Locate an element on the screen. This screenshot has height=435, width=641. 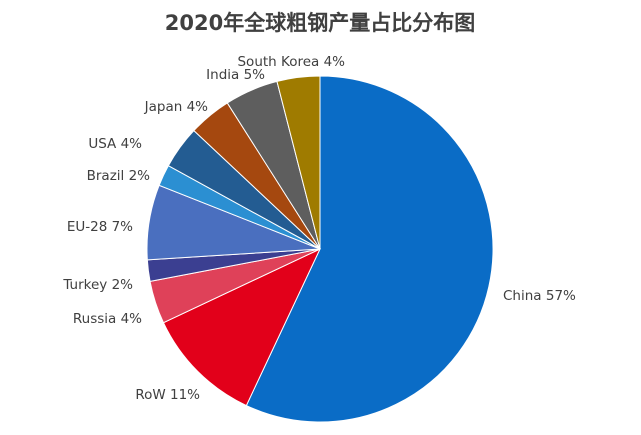
data-label-russia: Russia 4% is located at coordinates (107, 319).